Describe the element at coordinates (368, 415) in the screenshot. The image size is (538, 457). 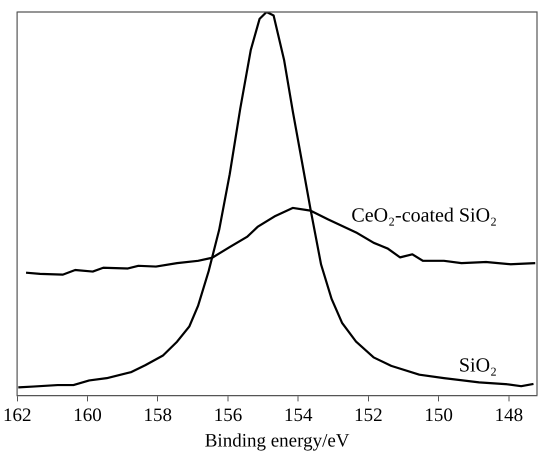
I see `x-tick-label: 152` at that location.